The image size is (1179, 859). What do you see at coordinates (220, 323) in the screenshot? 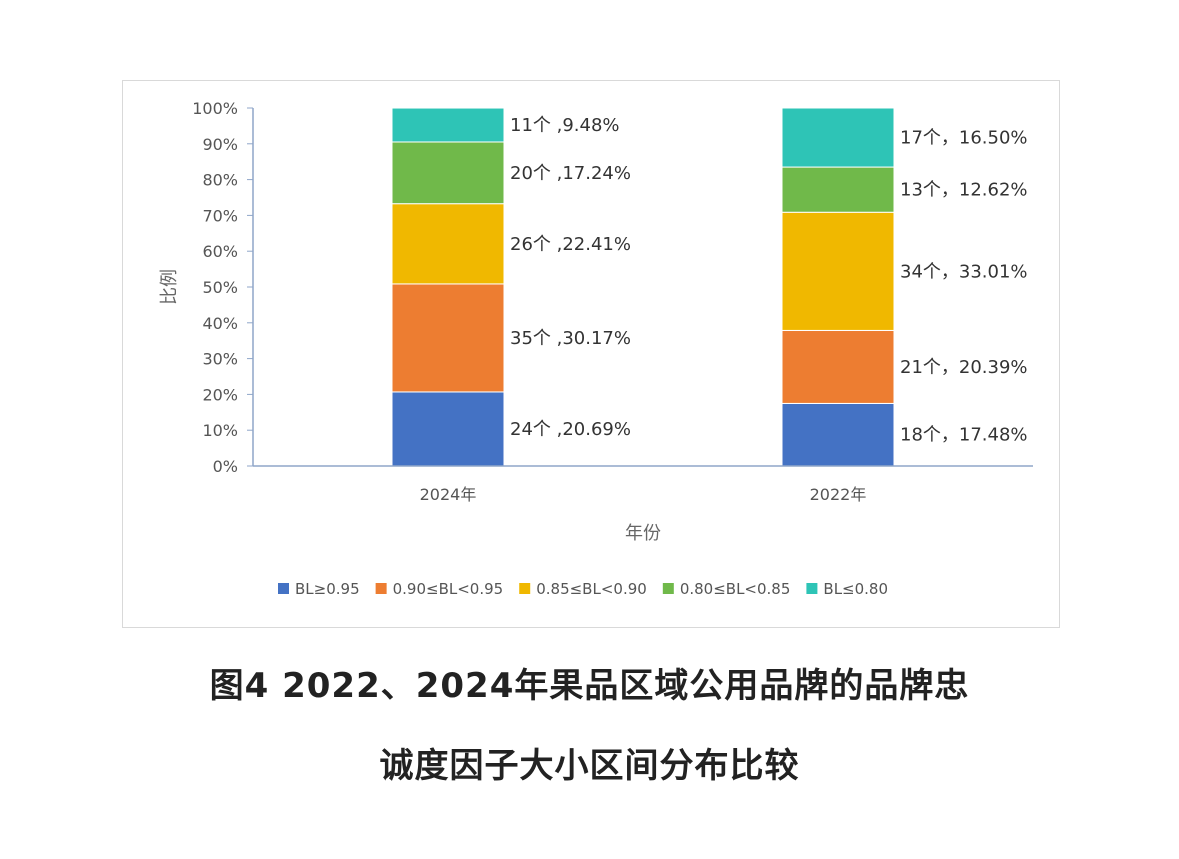
I see `y-tick-label: 40%` at bounding box center [220, 323].